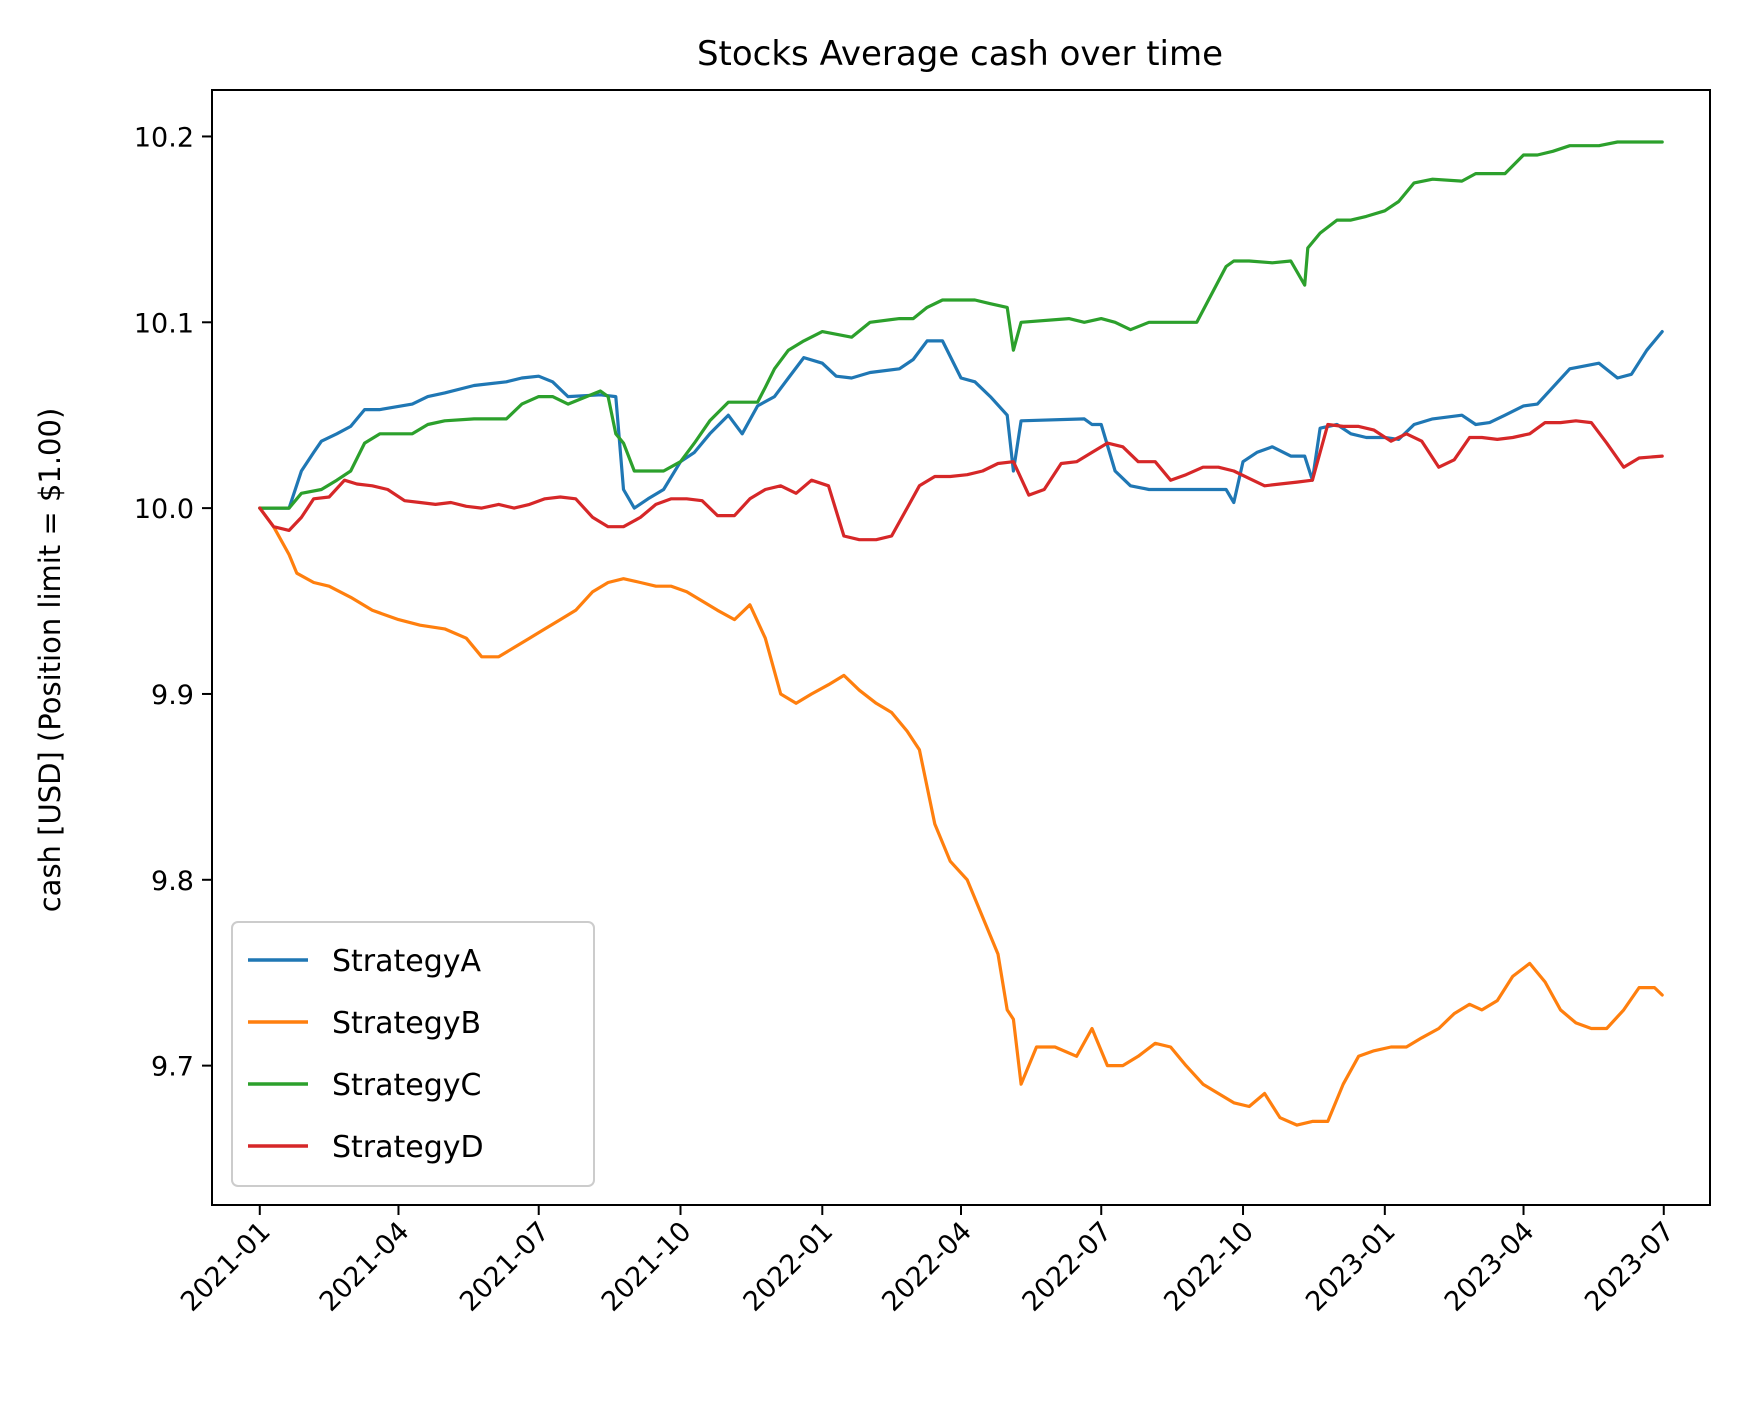 This screenshot has height=1413, width=1738. I want to click on legend-label: StrategyD, so click(408, 1147).